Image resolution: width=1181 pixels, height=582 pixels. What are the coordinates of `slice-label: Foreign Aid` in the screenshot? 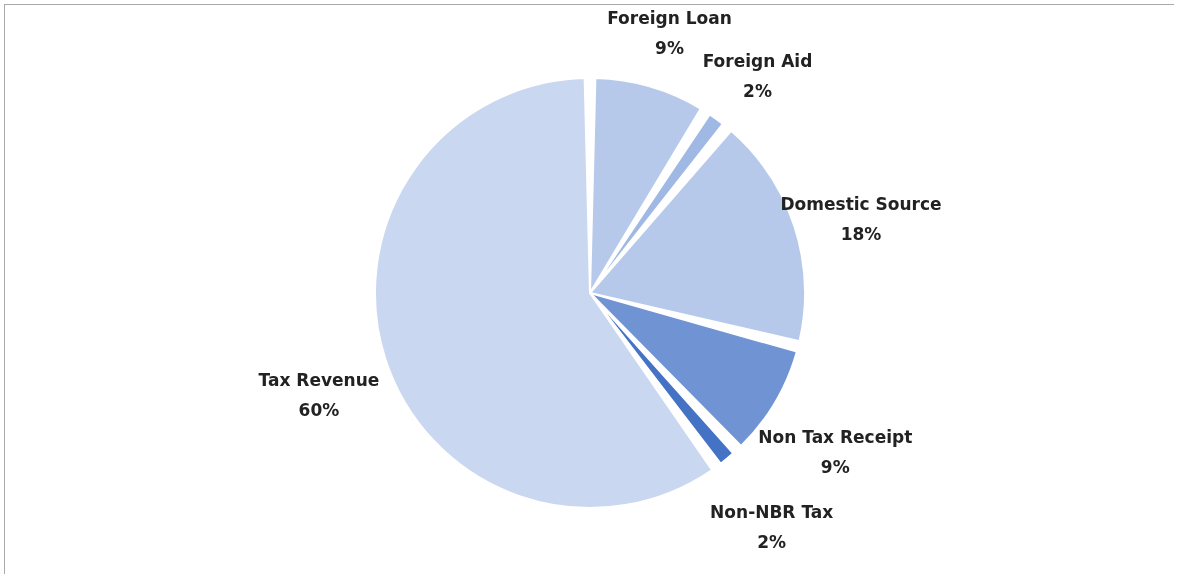 It's located at (757, 61).